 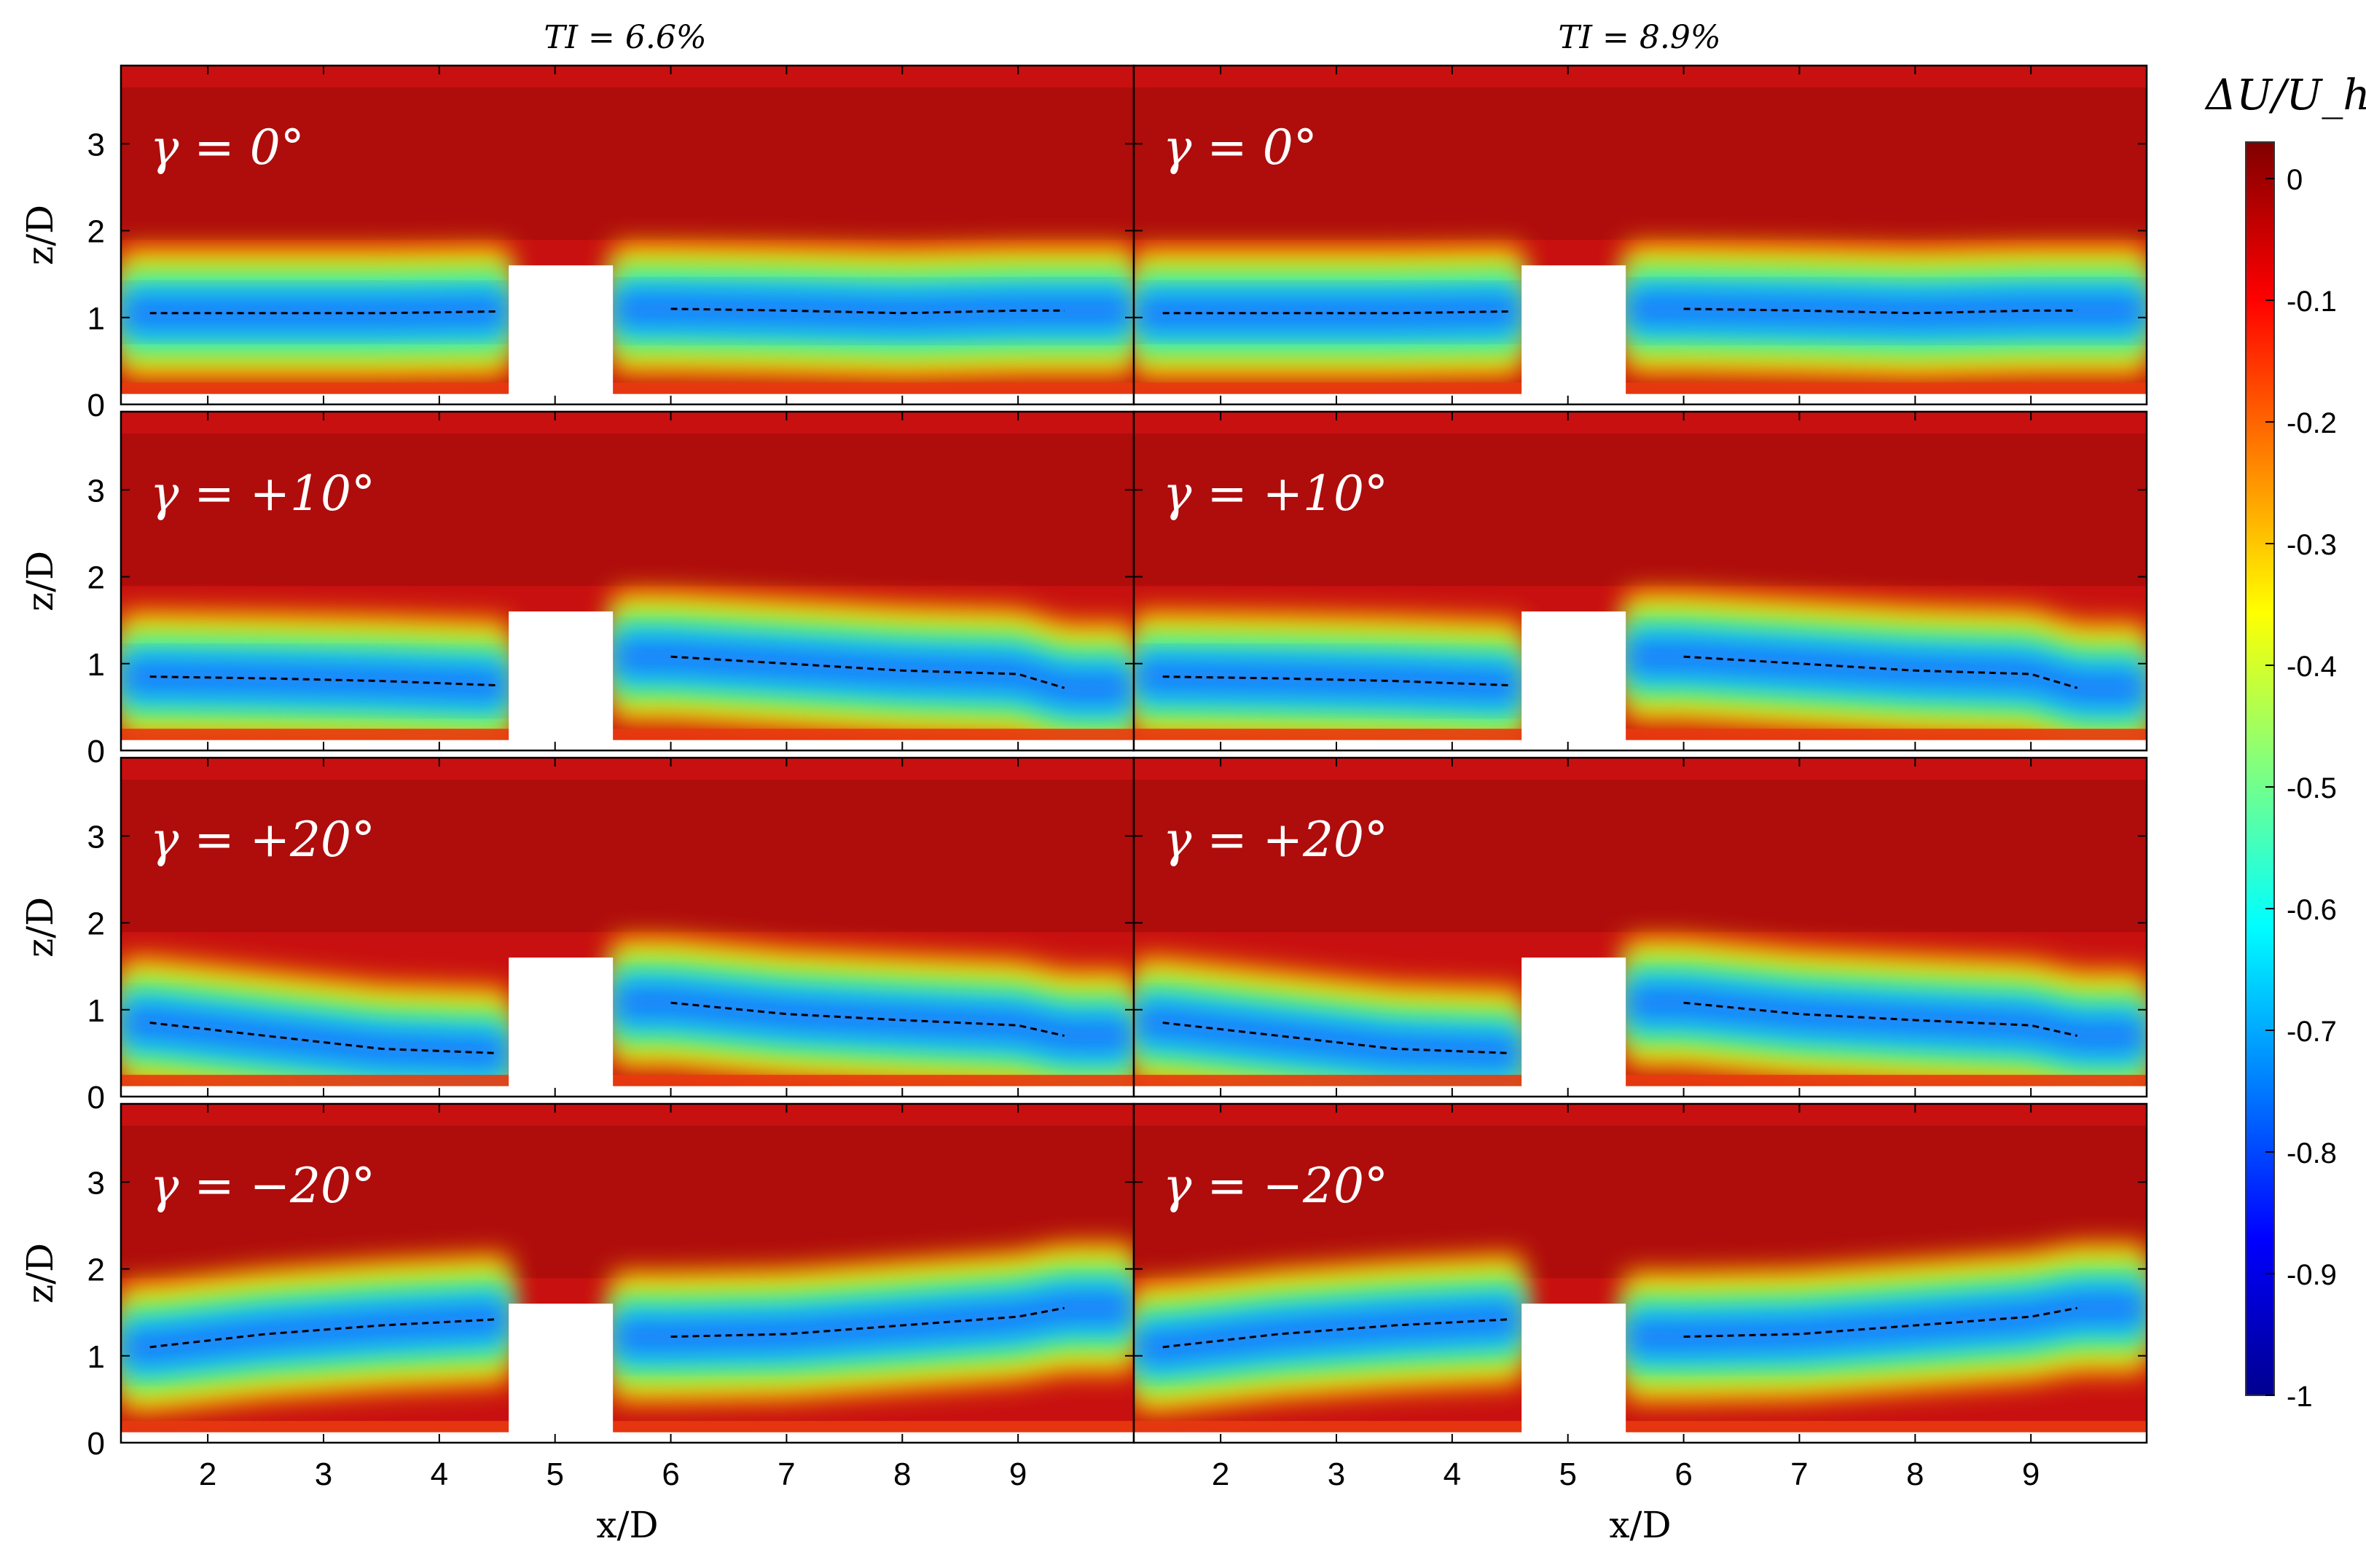 I want to click on colorbar-tick-label: -0.3, so click(x=2312, y=545).